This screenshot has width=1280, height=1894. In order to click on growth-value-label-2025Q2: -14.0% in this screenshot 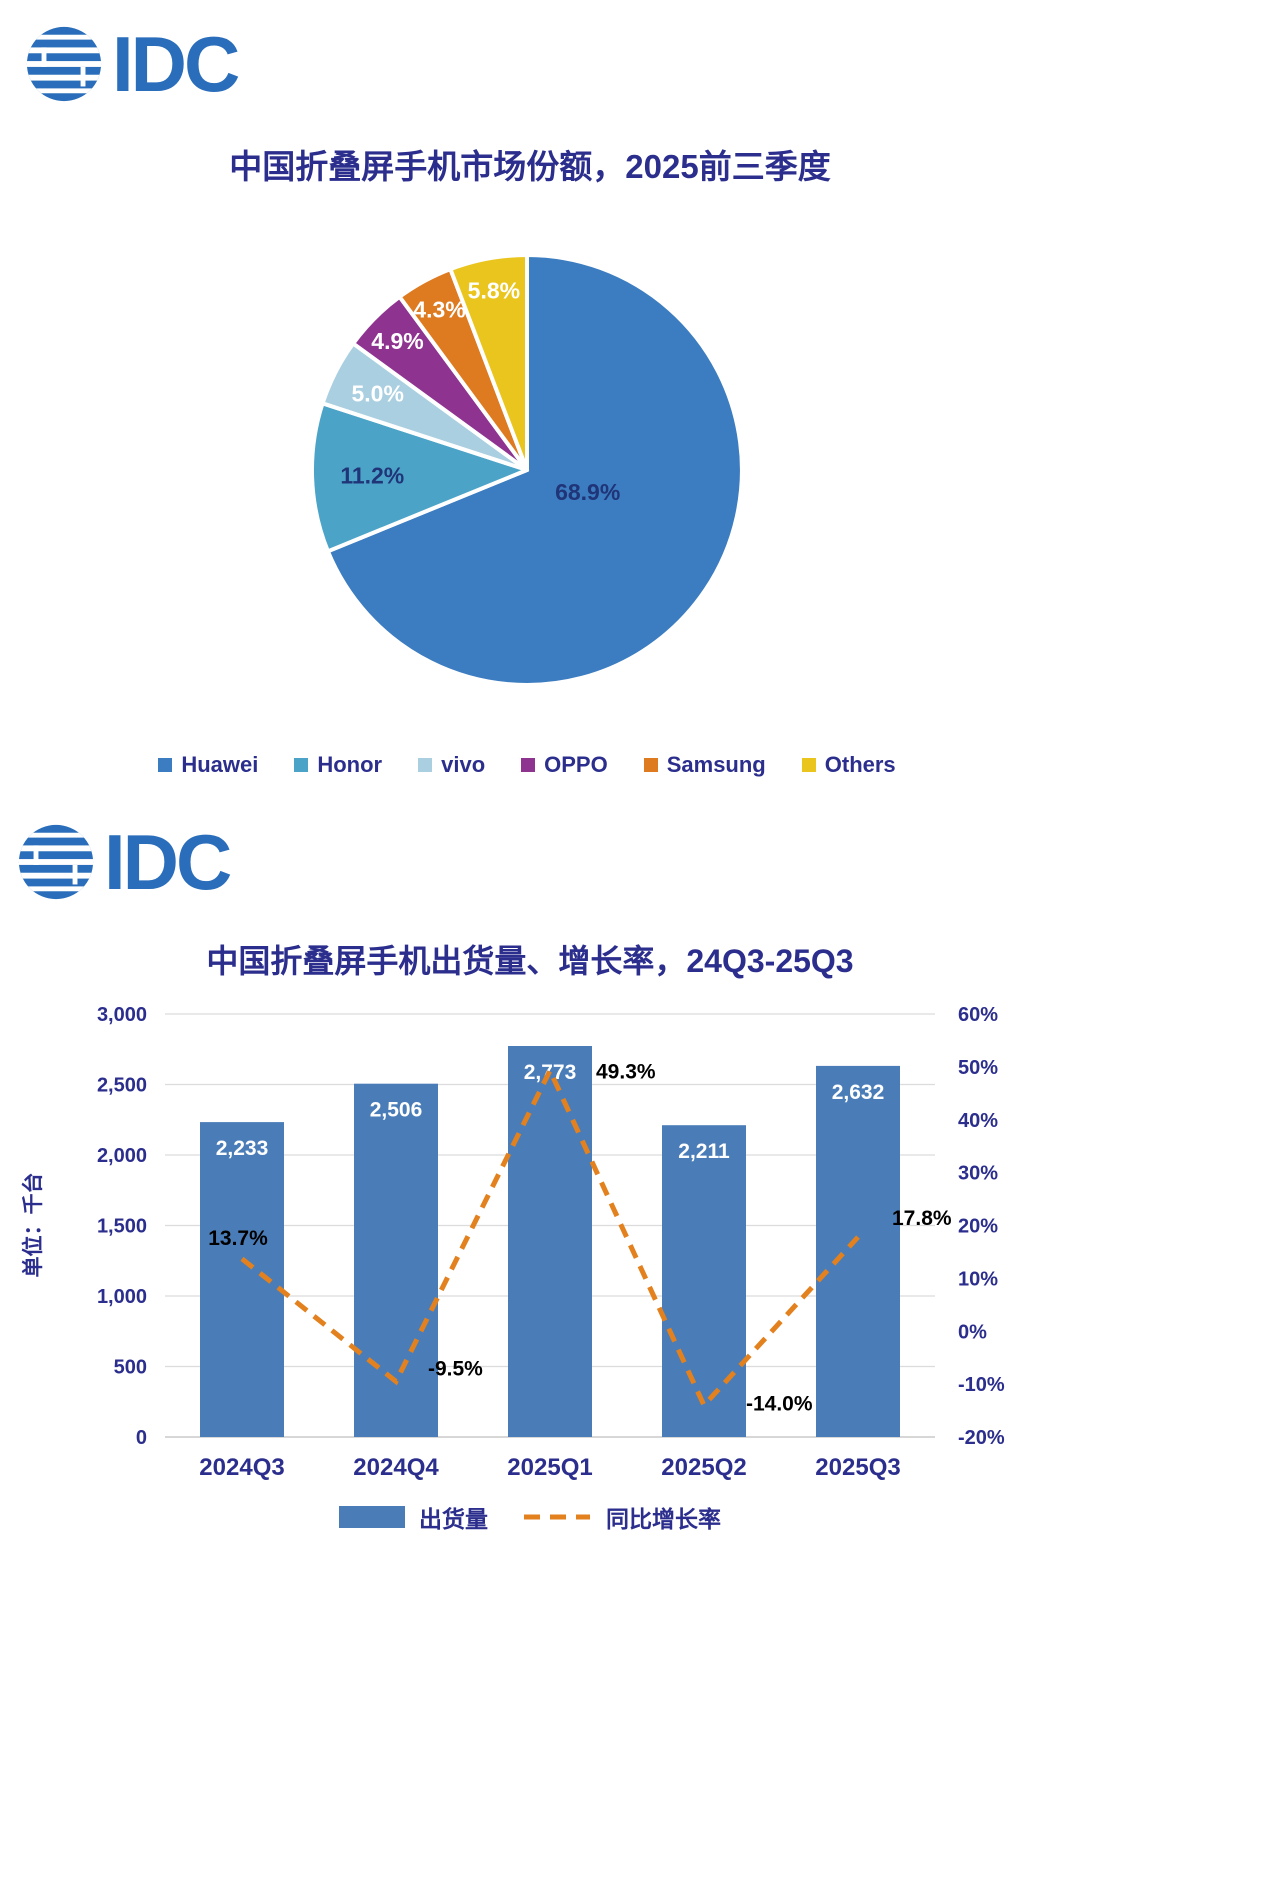, I will do `click(779, 1403)`.